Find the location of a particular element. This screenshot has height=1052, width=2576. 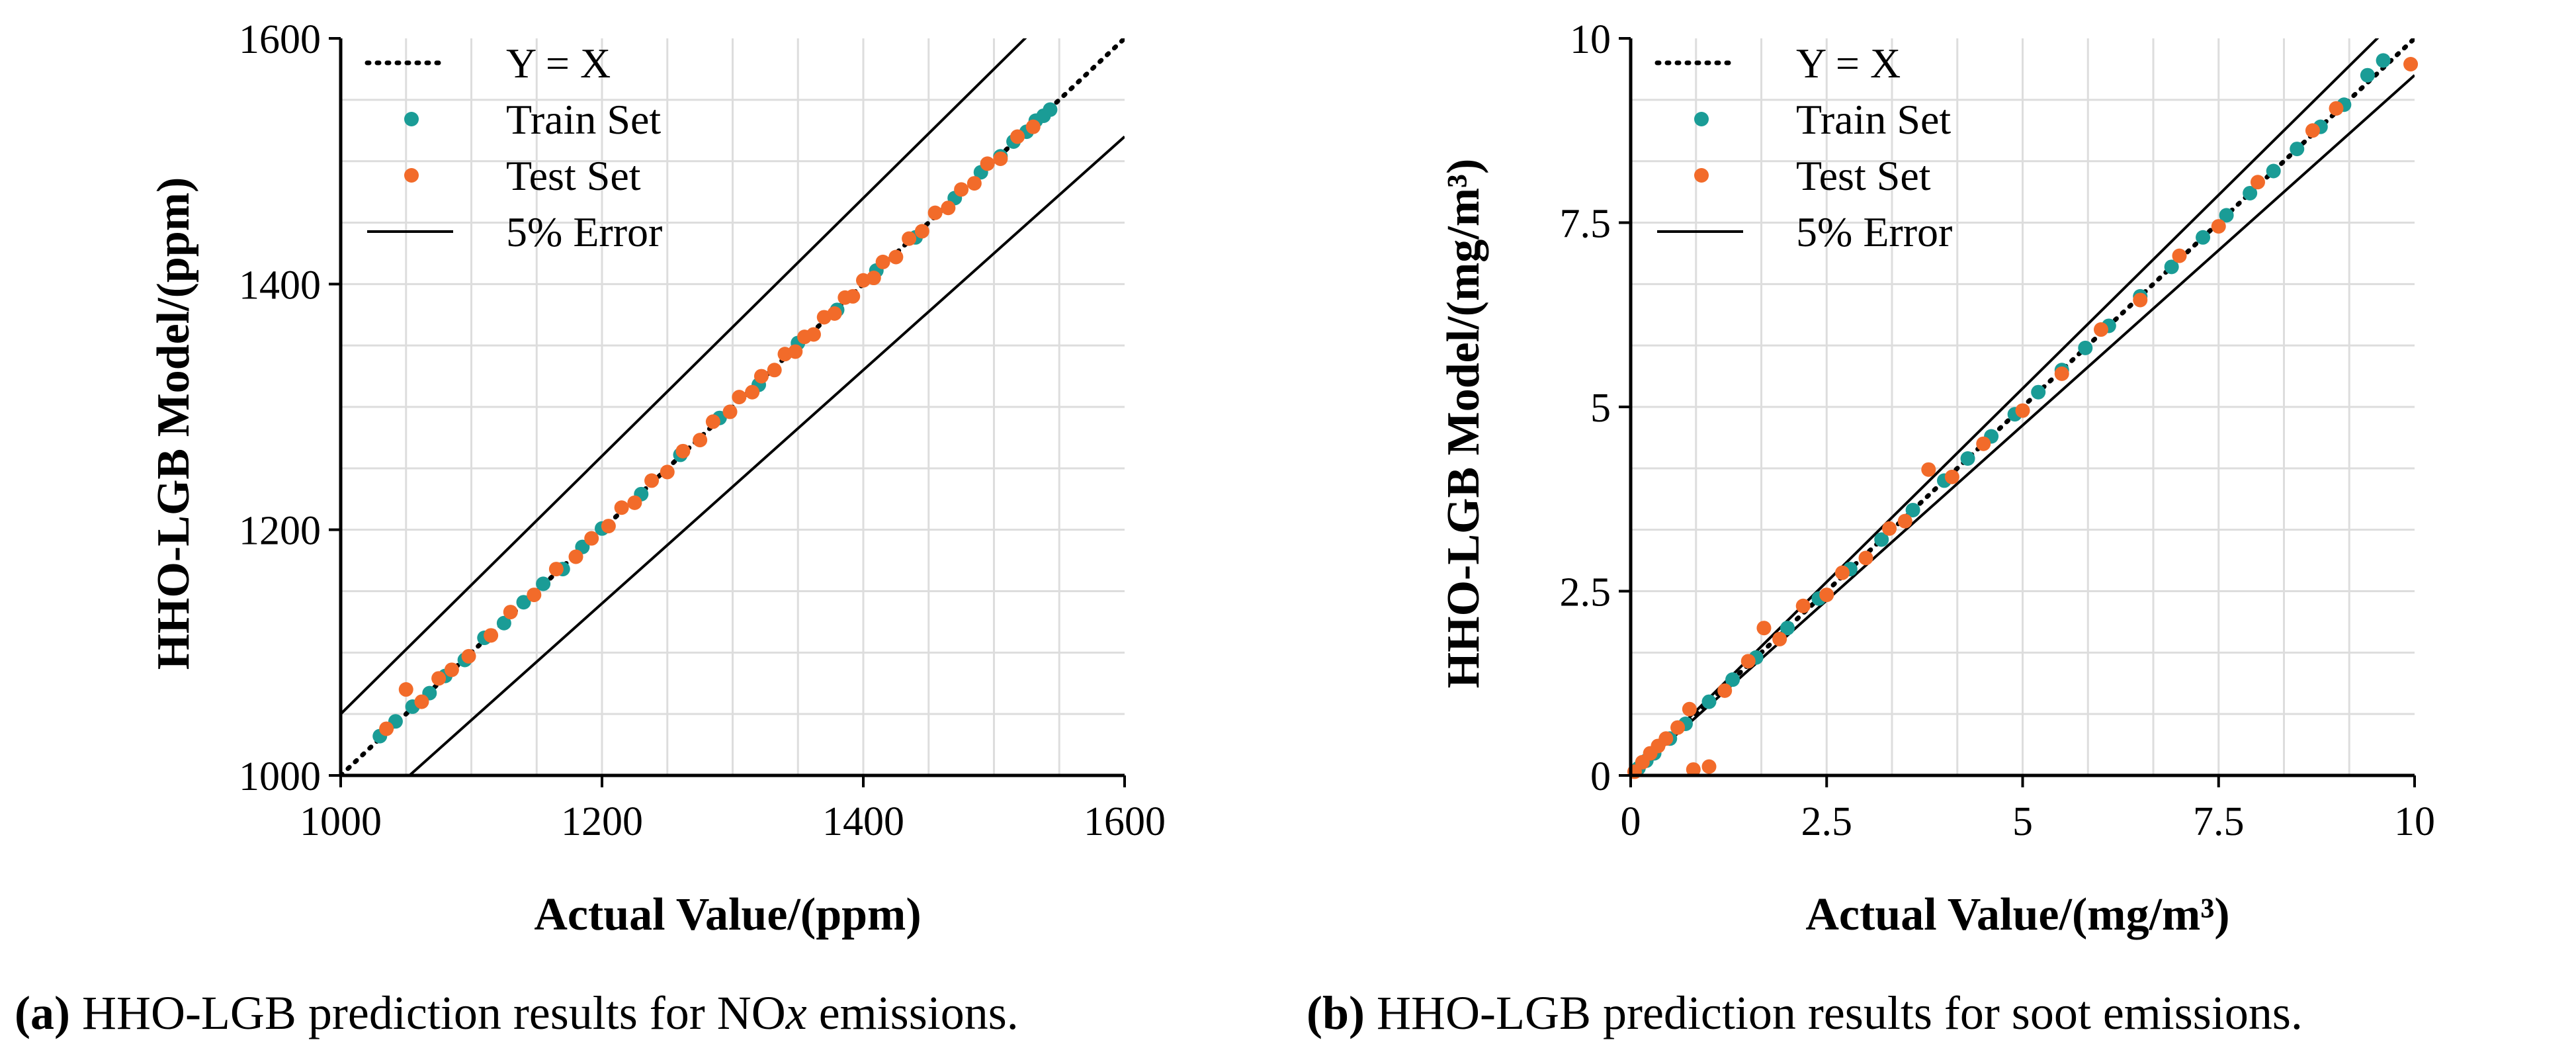

panel-b-y-axis-title: HHO-LGB Model/(mg/m³) is located at coordinates (1463, 424).